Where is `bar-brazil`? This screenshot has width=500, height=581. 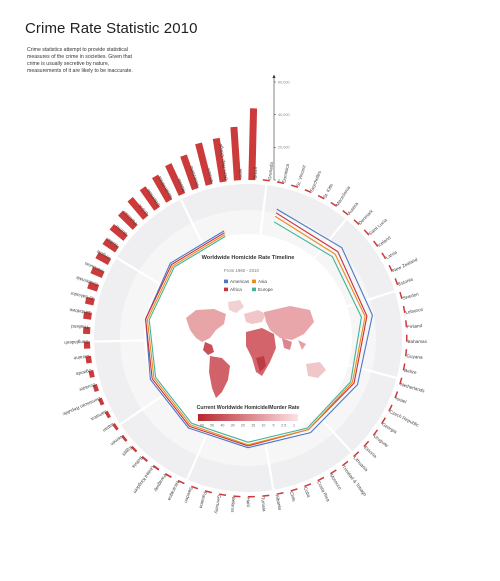
bar-brazil is located at coordinates (253, 144).